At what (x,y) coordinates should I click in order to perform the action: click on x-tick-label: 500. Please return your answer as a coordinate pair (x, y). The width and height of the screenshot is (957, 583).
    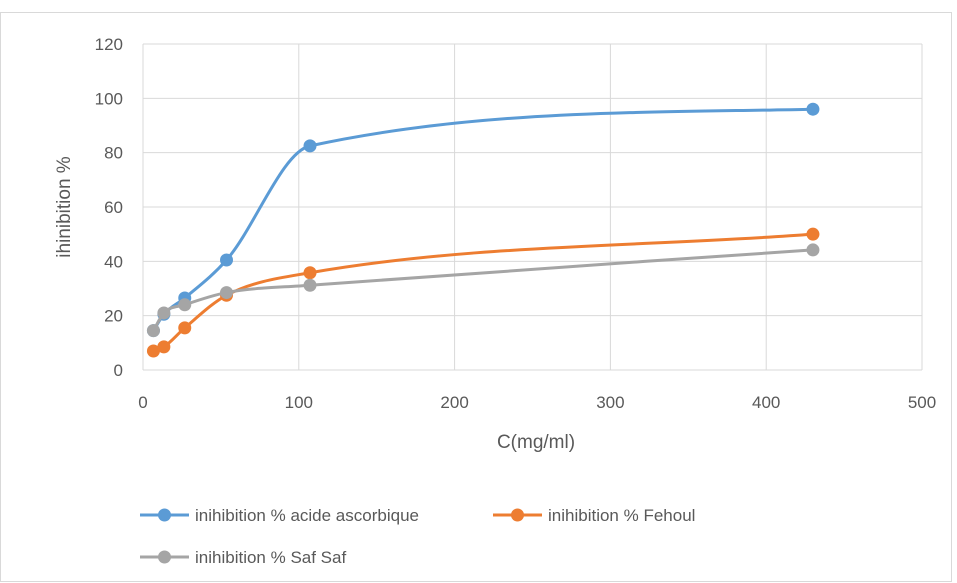
    Looking at the image, I should click on (922, 402).